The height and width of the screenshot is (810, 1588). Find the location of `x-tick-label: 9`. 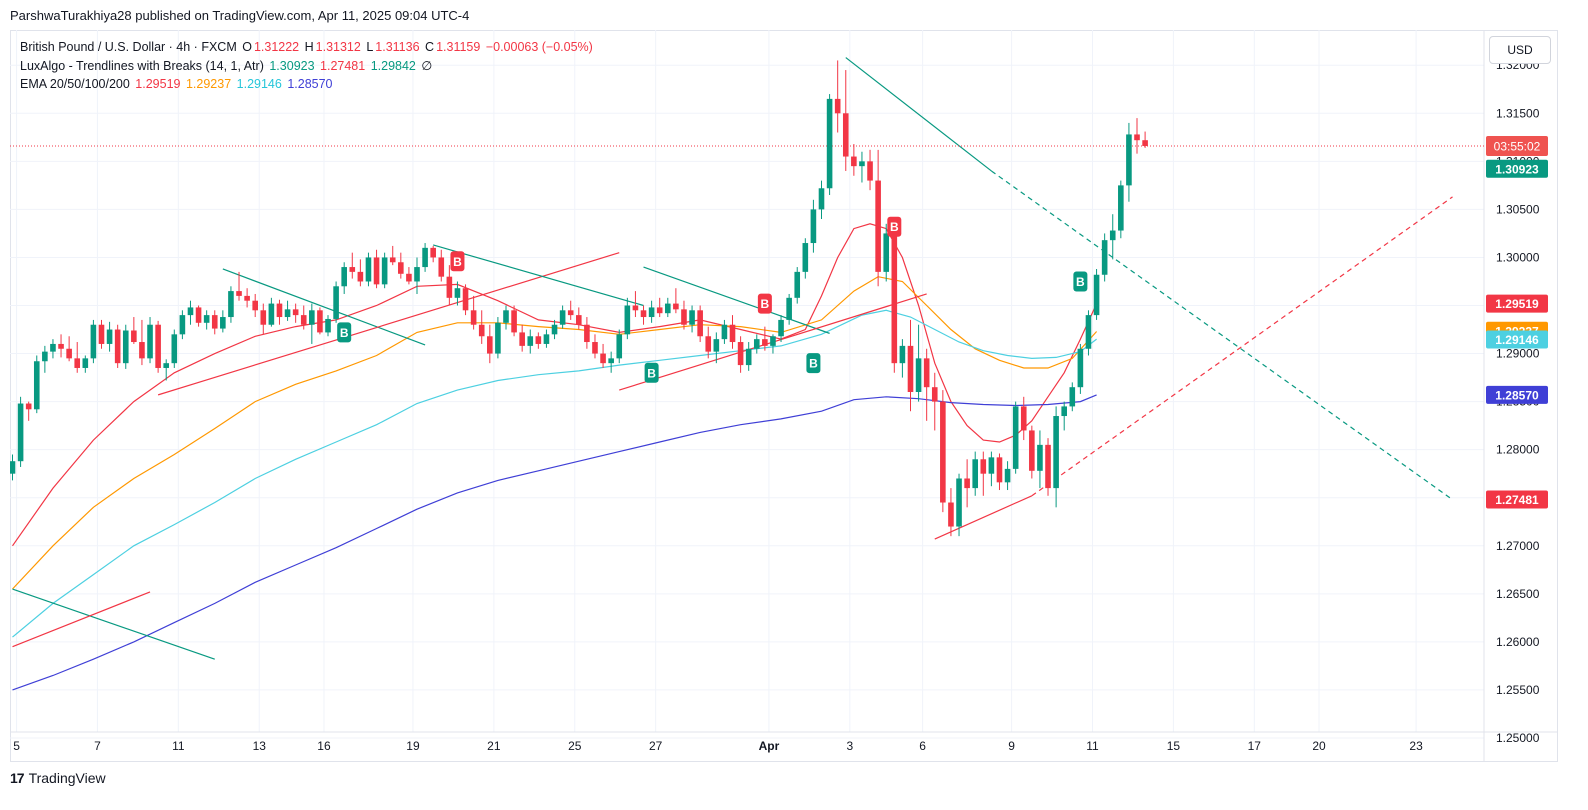

x-tick-label: 9 is located at coordinates (1011, 746).